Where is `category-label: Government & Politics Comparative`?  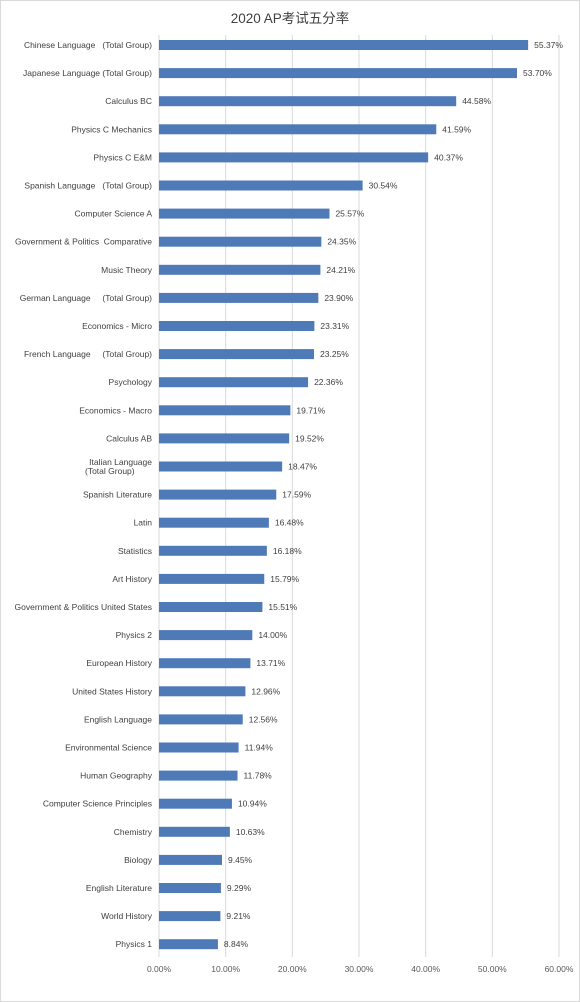 category-label: Government & Politics Comparative is located at coordinates (83, 242).